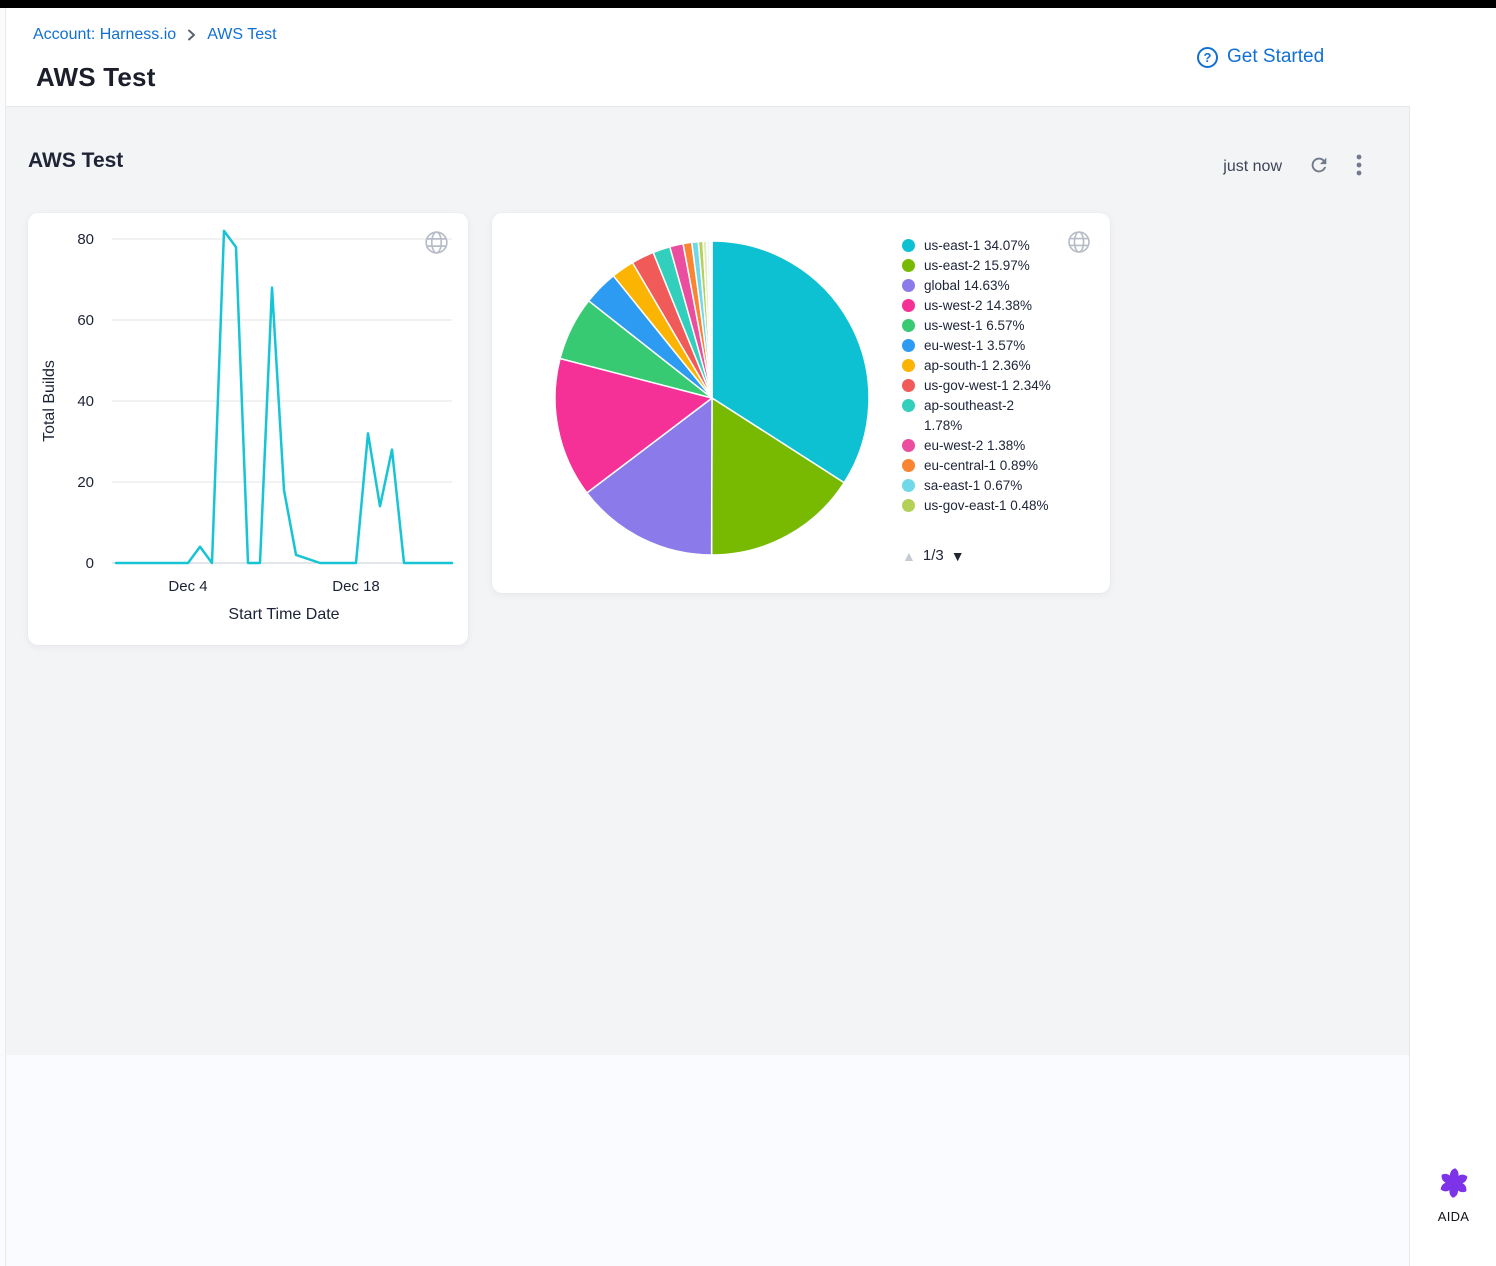 This screenshot has width=1496, height=1266. I want to click on right-utility-rail: AIDA, so click(1453, 686).